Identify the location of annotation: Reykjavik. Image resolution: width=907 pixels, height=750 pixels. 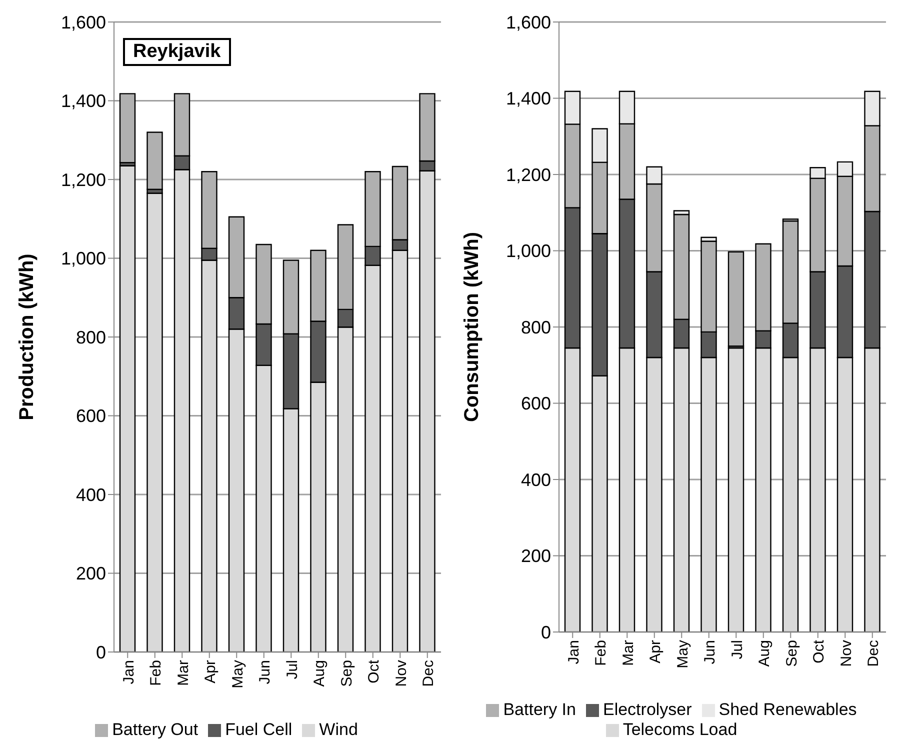
(177, 52).